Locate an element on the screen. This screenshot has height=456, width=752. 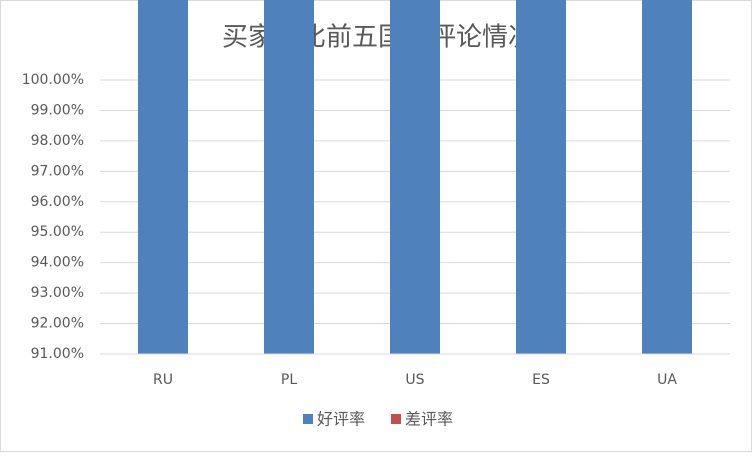
y-tick-label: 92.00% is located at coordinates (57, 324).